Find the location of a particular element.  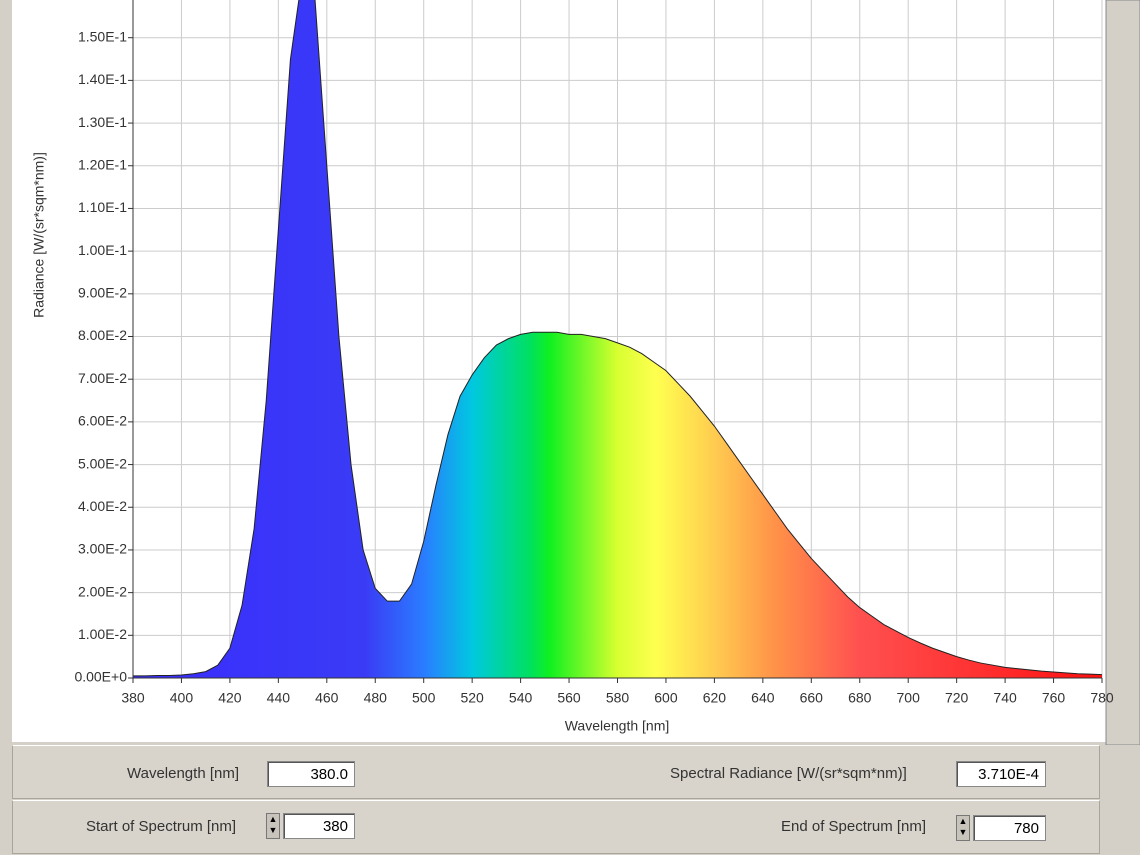

x-tick-label: 560 is located at coordinates (569, 698).